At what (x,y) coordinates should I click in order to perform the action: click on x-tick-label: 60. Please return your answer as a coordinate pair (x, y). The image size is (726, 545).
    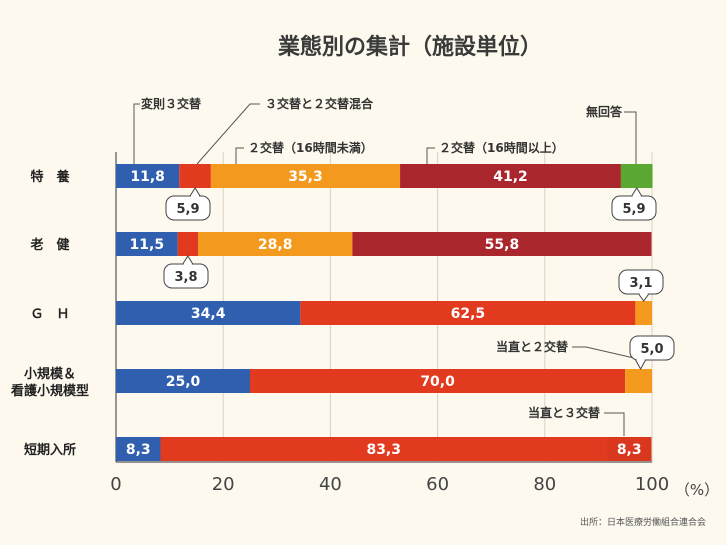
    Looking at the image, I should click on (437, 484).